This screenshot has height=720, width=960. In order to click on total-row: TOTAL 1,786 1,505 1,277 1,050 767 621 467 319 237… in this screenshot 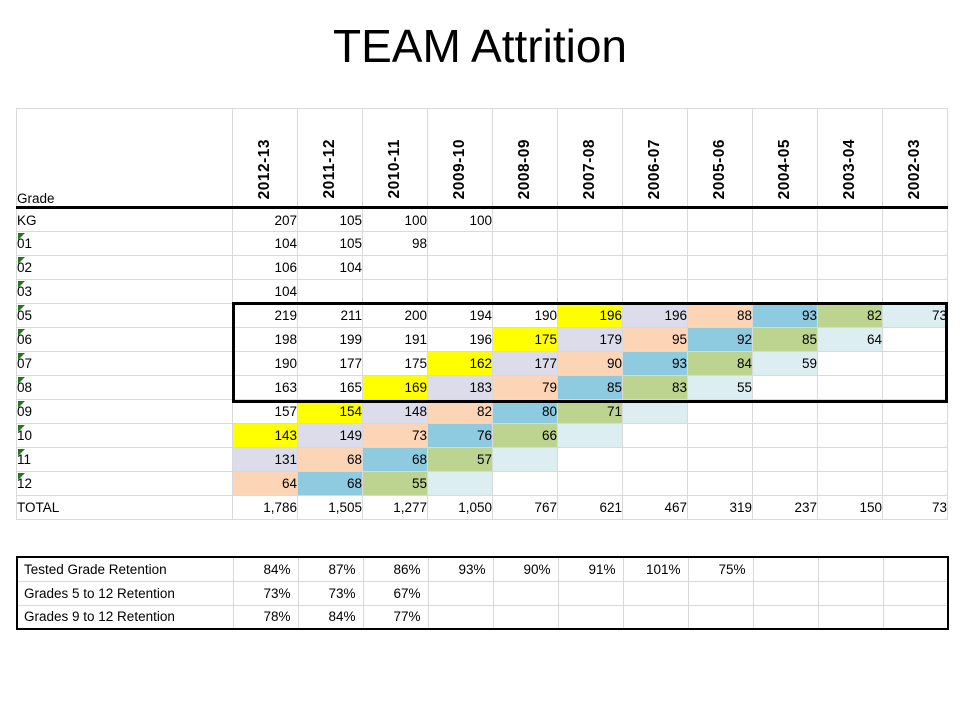, I will do `click(482, 507)`.